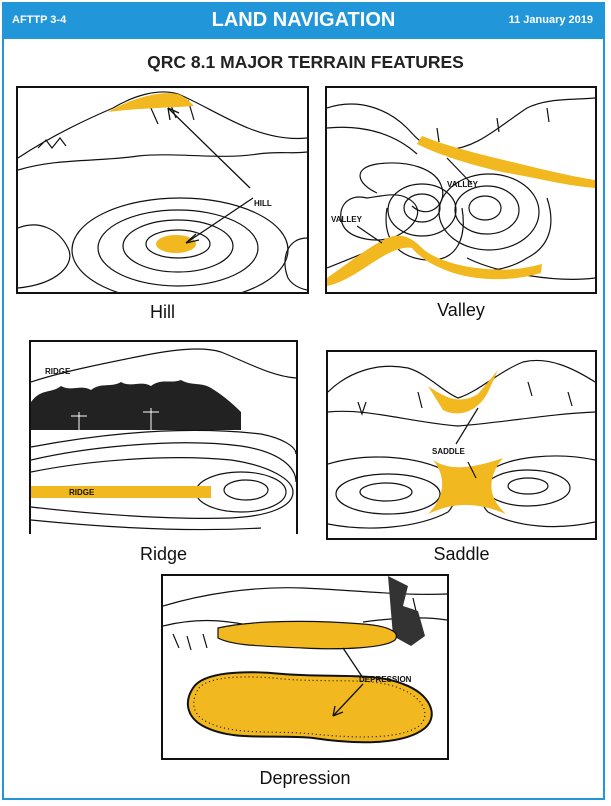 This screenshot has width=611, height=806. Describe the element at coordinates (151, 102) in the screenshot. I see `hill-summit-highlight` at that location.